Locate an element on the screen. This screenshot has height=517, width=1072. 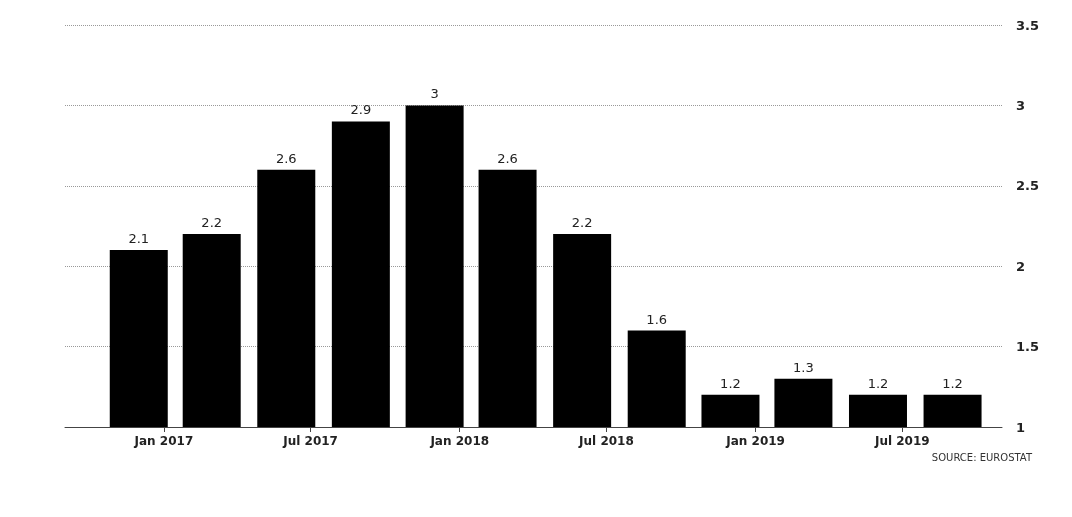
y-tick-label: 3 is located at coordinates (1021, 105).